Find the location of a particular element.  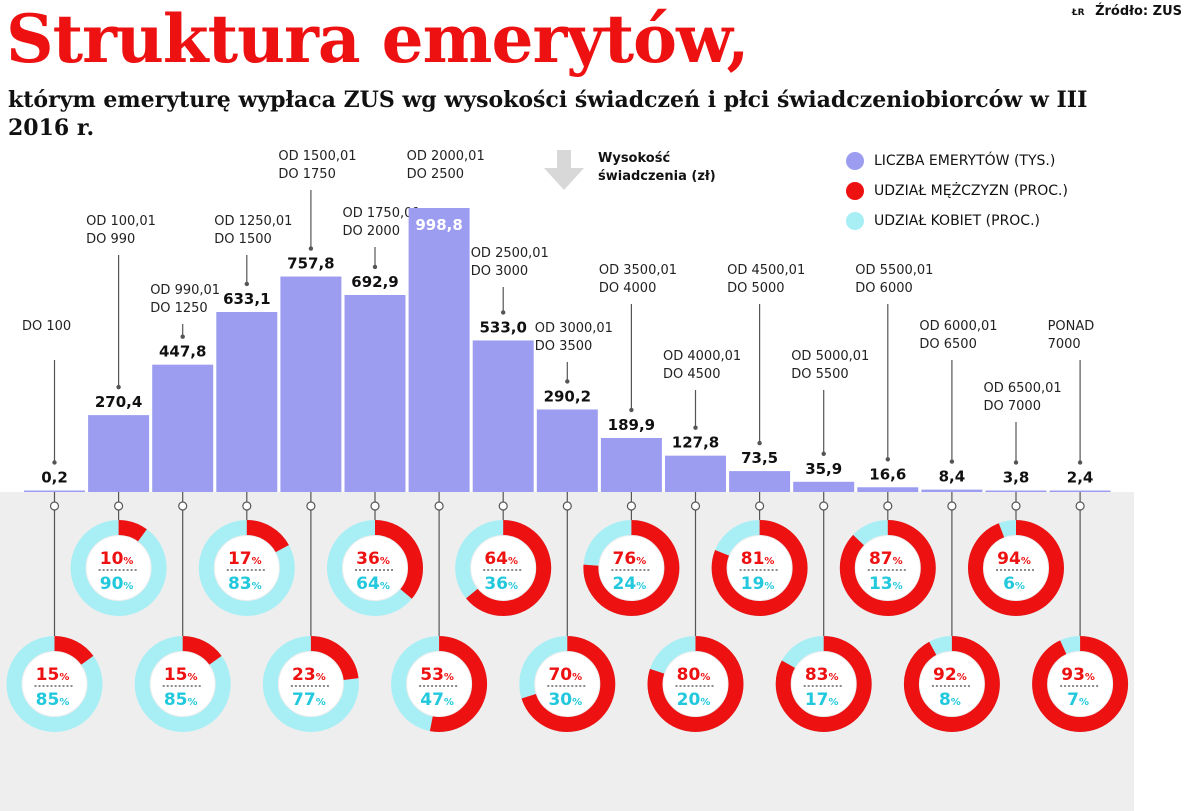

legend-item-count: LICZBA EMERYTÓW (TYS.) is located at coordinates (957, 161).